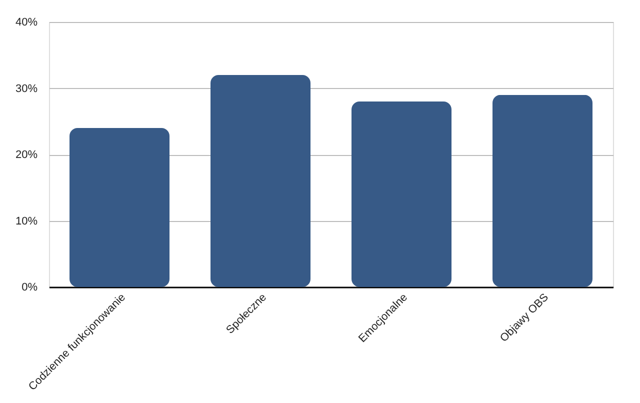  I want to click on y-tick-label: 0%, so click(30, 288).